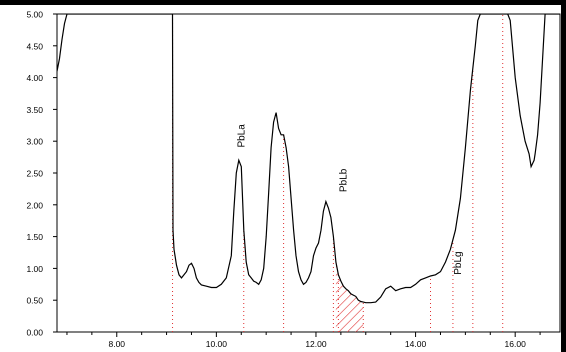 The height and width of the screenshot is (352, 566). I want to click on x-tick-label-2: 12.00, so click(316, 344).